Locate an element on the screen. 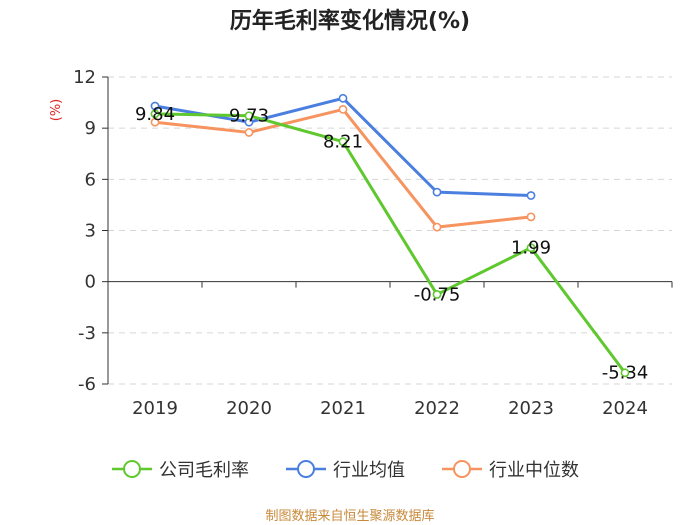 The height and width of the screenshot is (525, 700). chart-title: 历年毛利率变化情况(%) is located at coordinates (350, 21).